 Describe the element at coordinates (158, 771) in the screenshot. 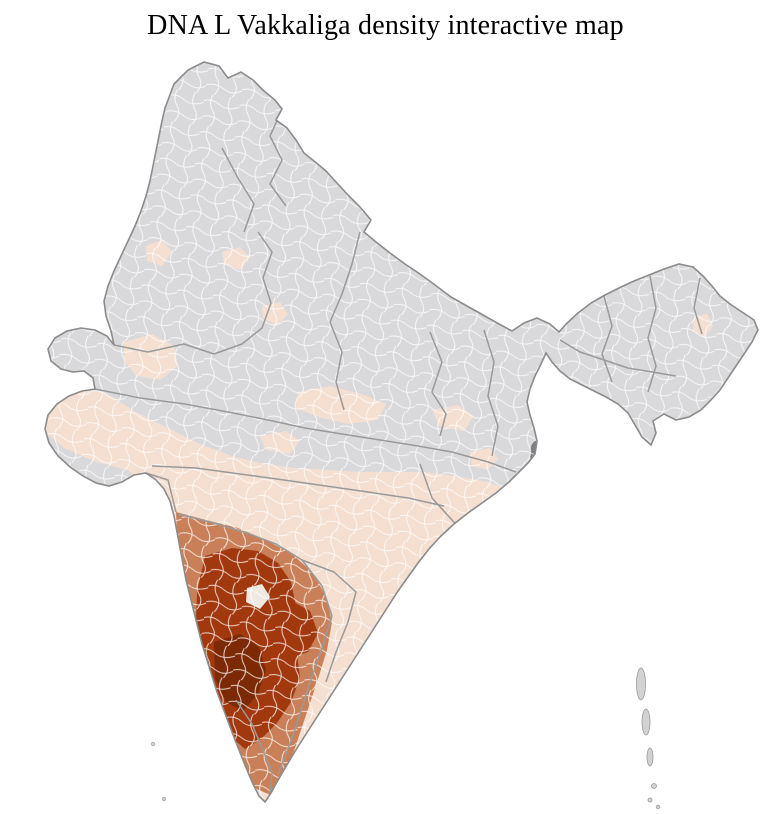

I see `lakshadweep-islands` at that location.